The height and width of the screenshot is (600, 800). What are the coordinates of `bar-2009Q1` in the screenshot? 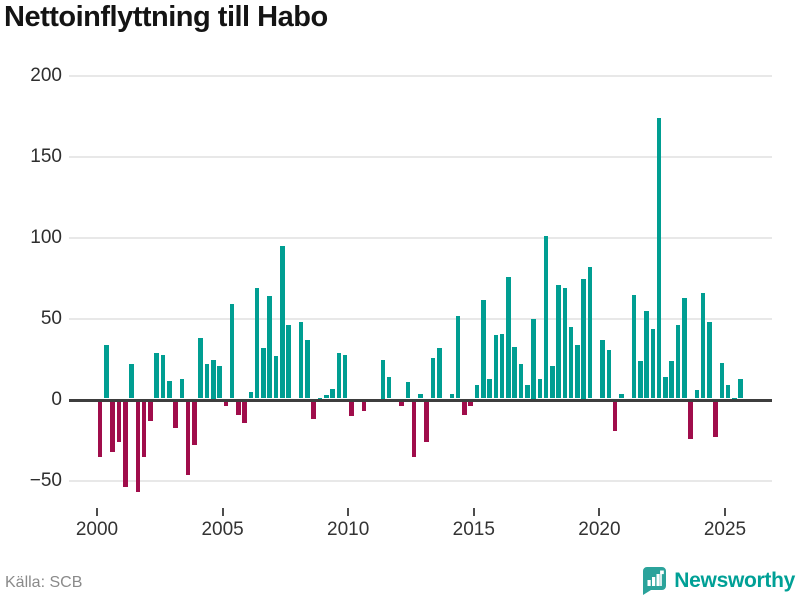 It's located at (326, 397).